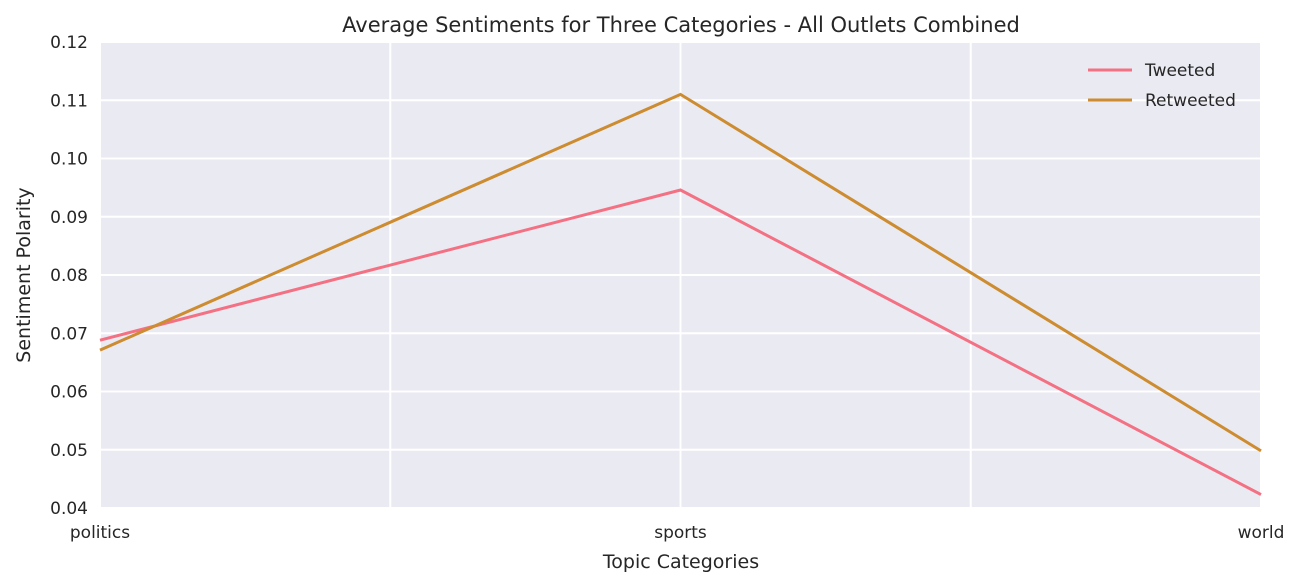 The height and width of the screenshot is (587, 1300). What do you see at coordinates (69, 393) in the screenshot?
I see `y-tick-label: 0.06` at bounding box center [69, 393].